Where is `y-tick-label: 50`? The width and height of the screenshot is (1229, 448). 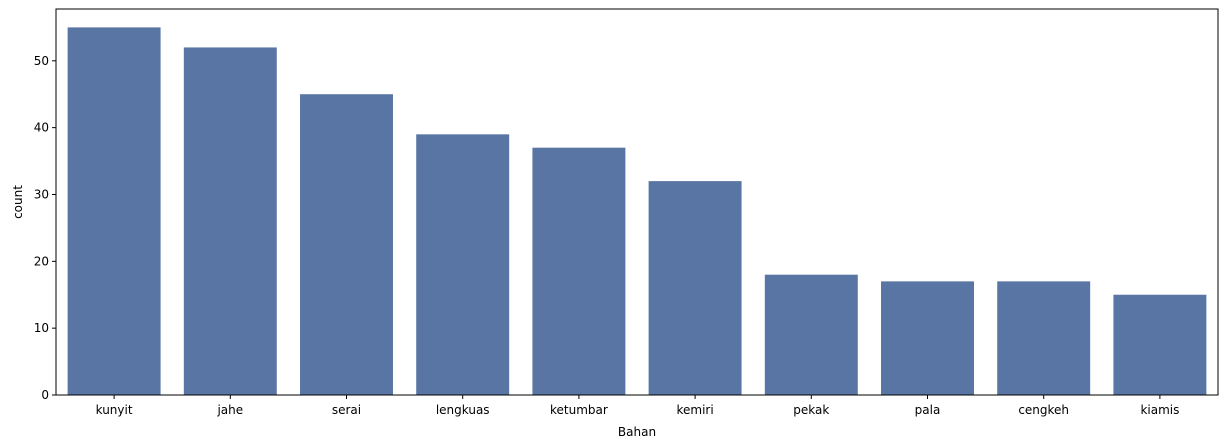
y-tick-label: 50 is located at coordinates (41, 61).